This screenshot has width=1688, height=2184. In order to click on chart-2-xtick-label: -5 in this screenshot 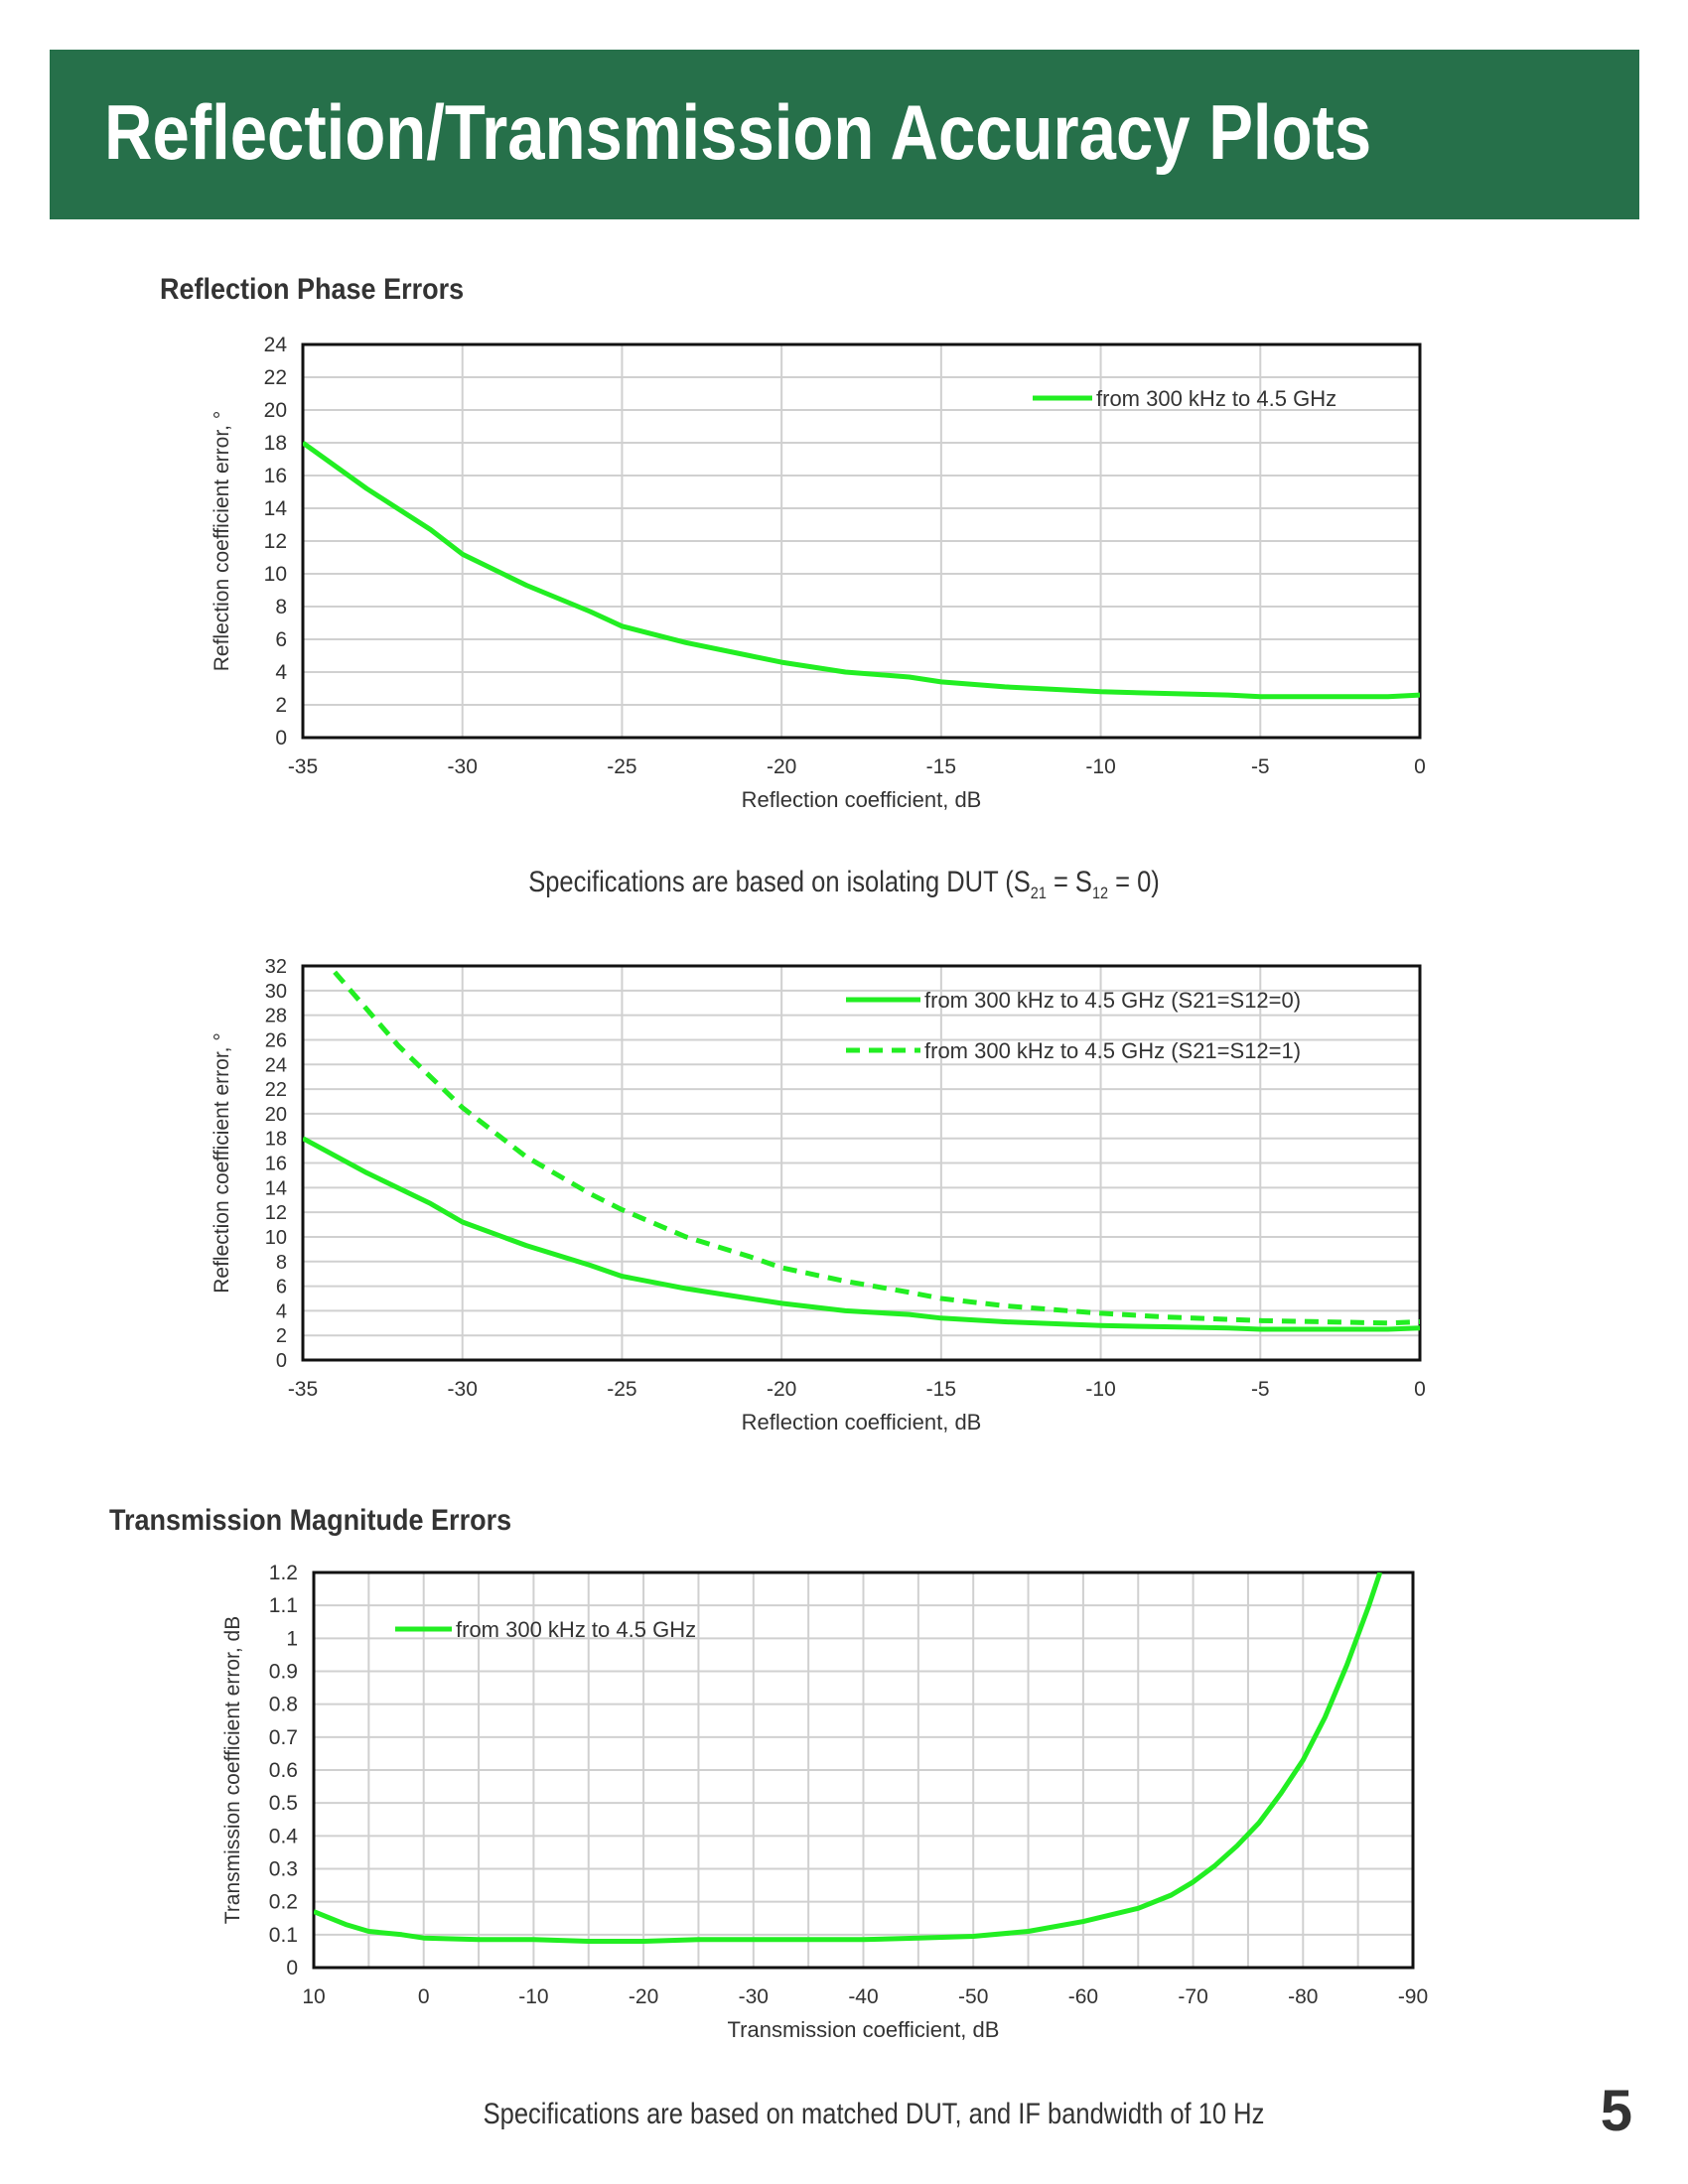, I will do `click(1260, 1389)`.